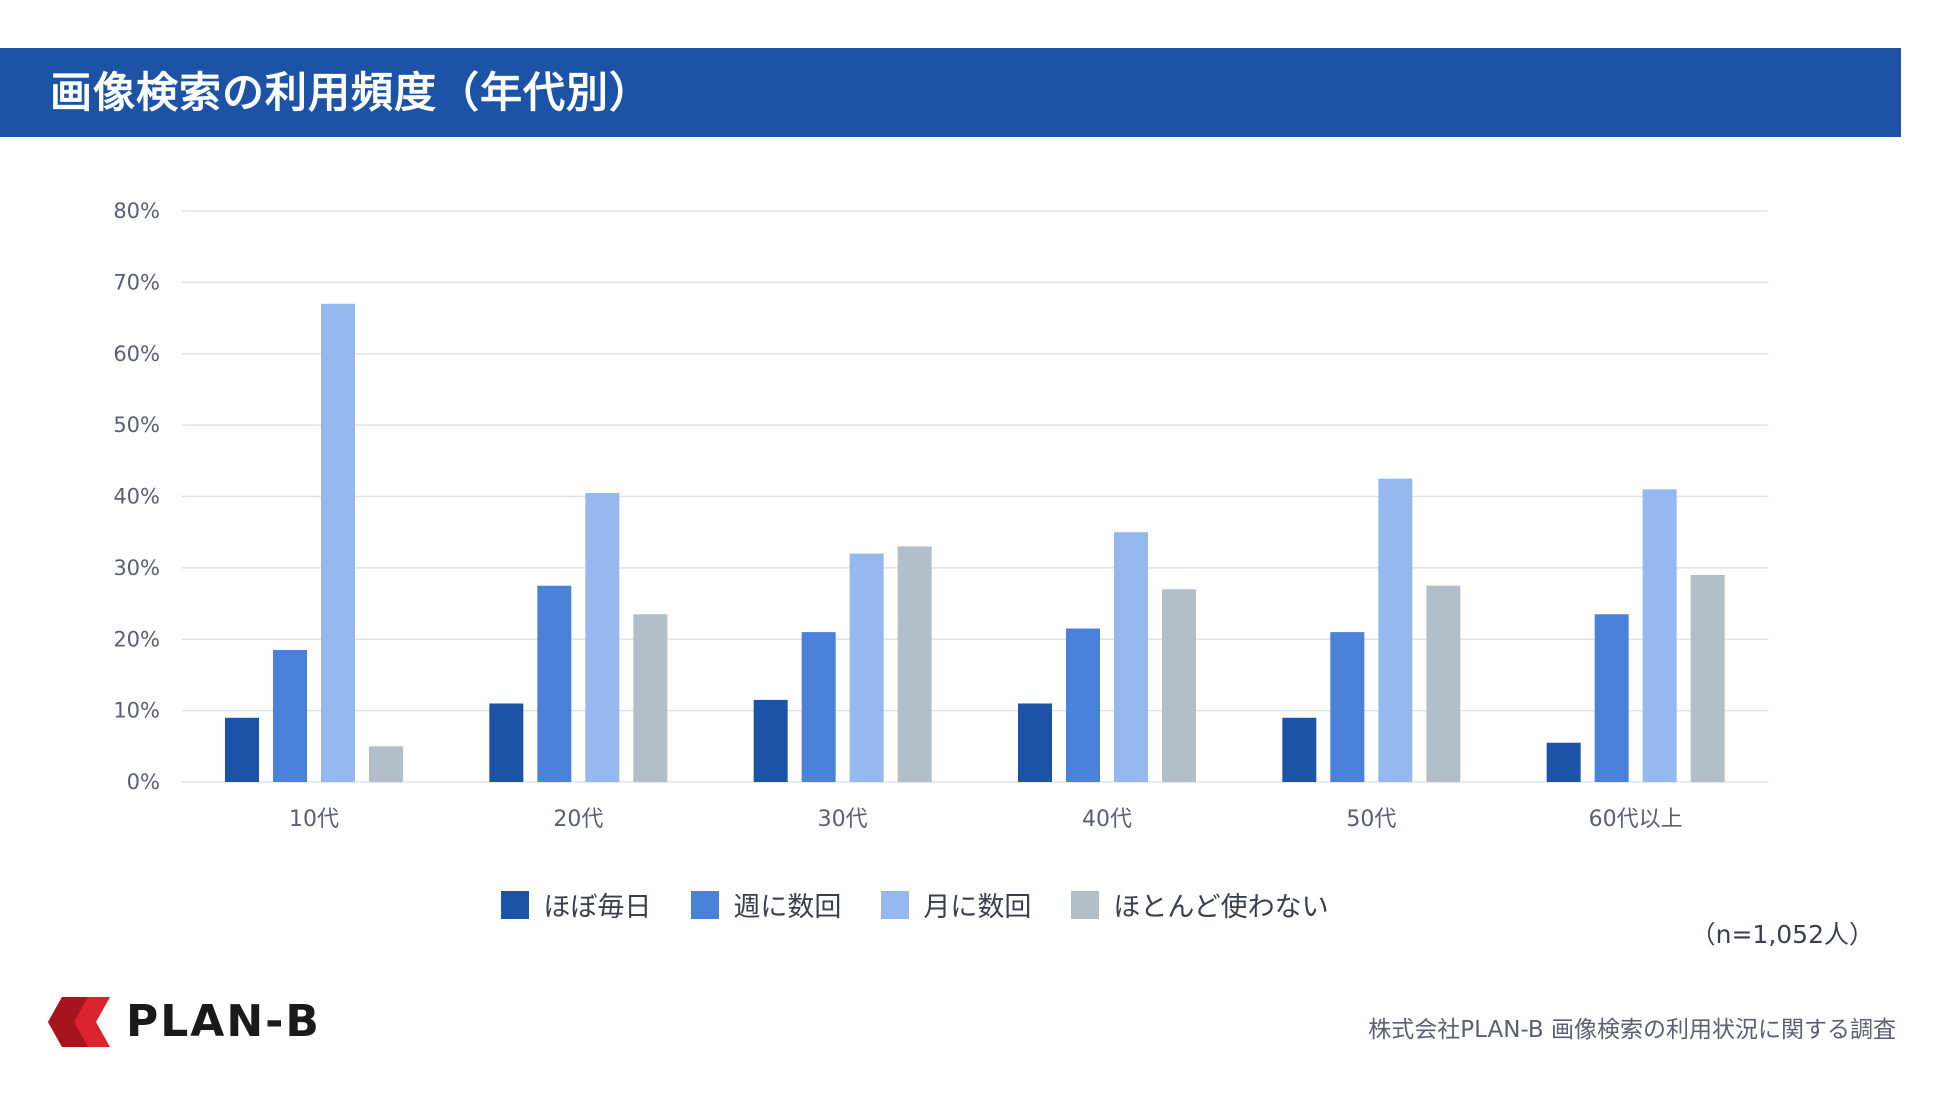 The image size is (1950, 1097). Describe the element at coordinates (818, 707) in the screenshot. I see `bar-2-30代` at that location.